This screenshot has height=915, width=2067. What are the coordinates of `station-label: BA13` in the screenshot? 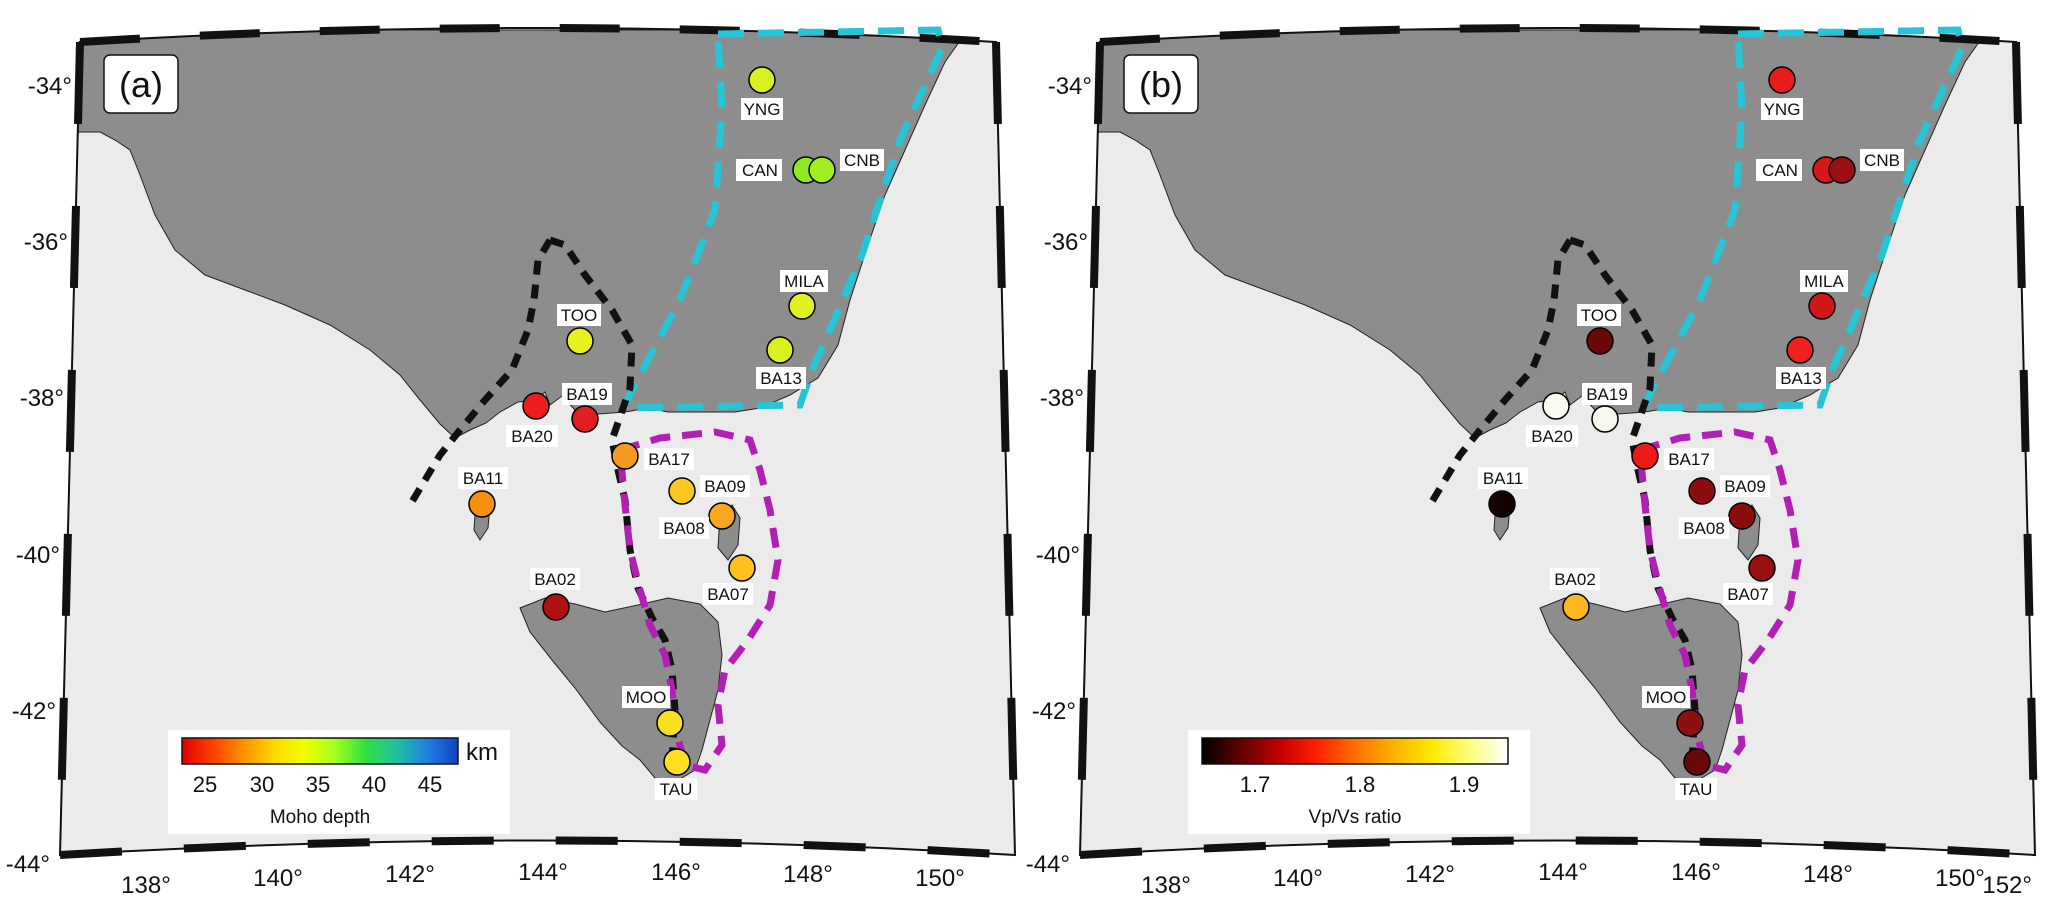 It's located at (781, 378).